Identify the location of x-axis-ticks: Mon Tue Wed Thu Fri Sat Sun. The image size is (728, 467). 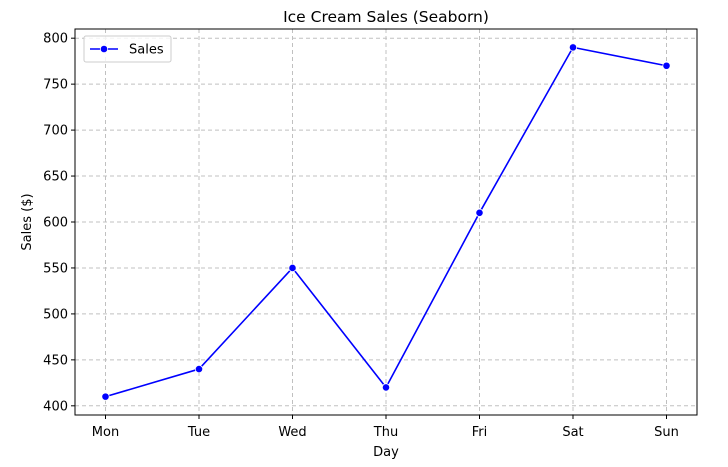
(385, 427).